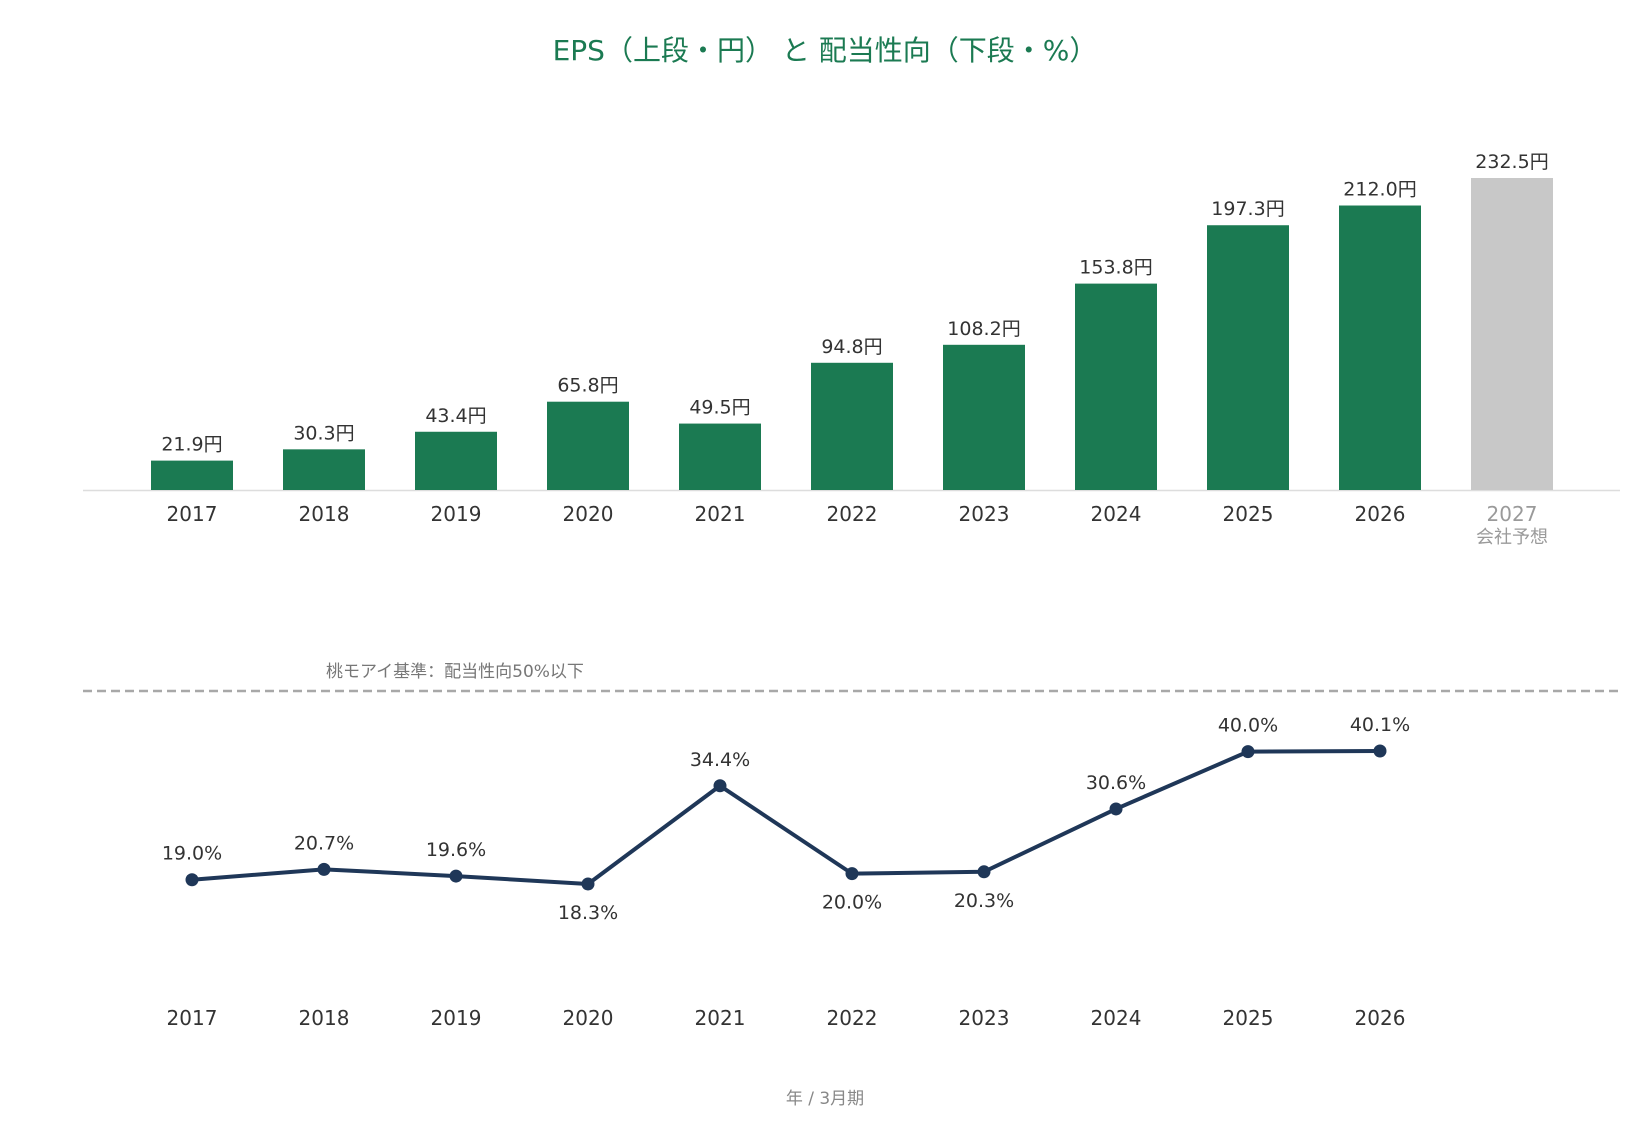  Describe the element at coordinates (825, 1099) in the screenshot. I see `period-footer-label: 年 / 3月期` at that location.